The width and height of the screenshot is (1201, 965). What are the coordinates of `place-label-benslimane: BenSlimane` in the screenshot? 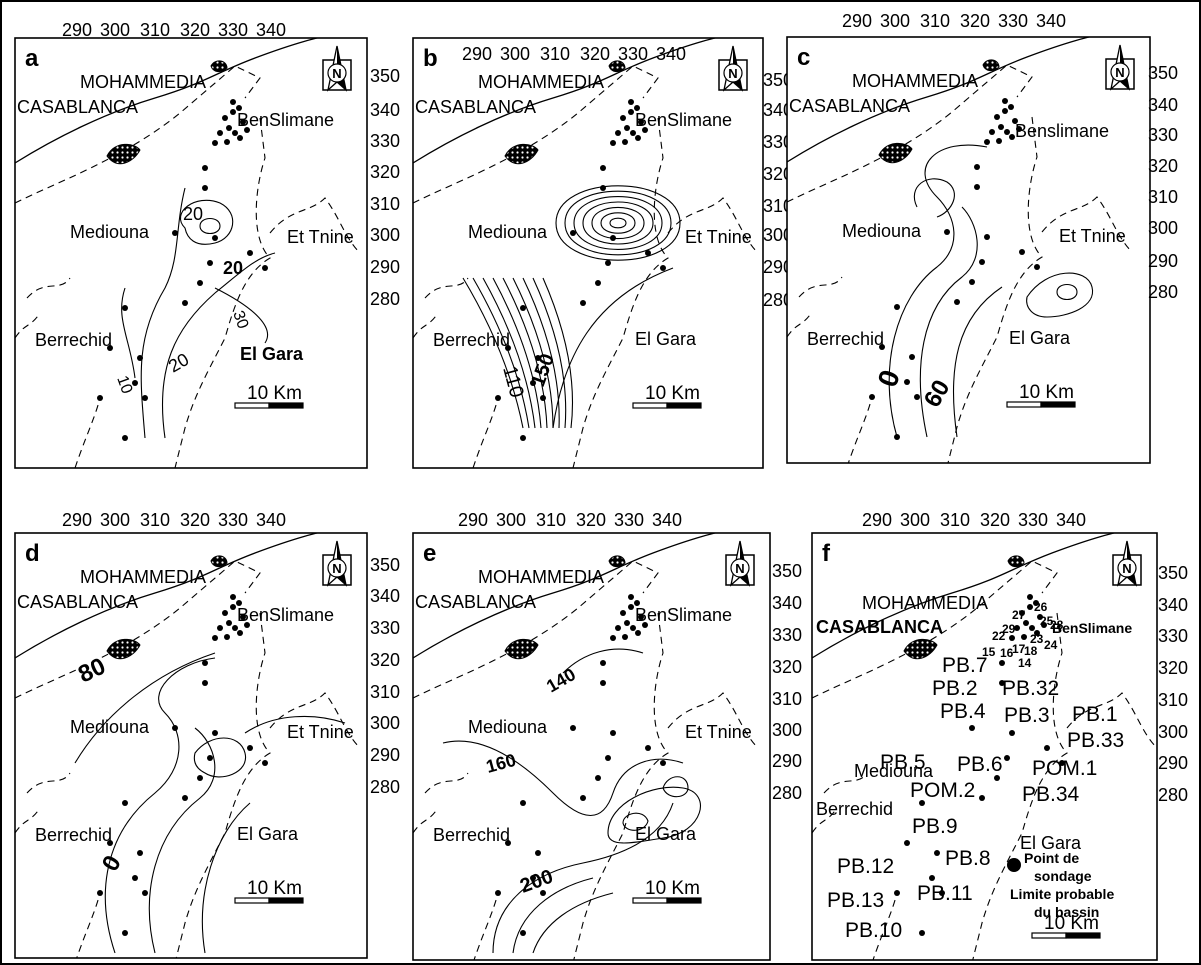 It's located at (1092, 628).